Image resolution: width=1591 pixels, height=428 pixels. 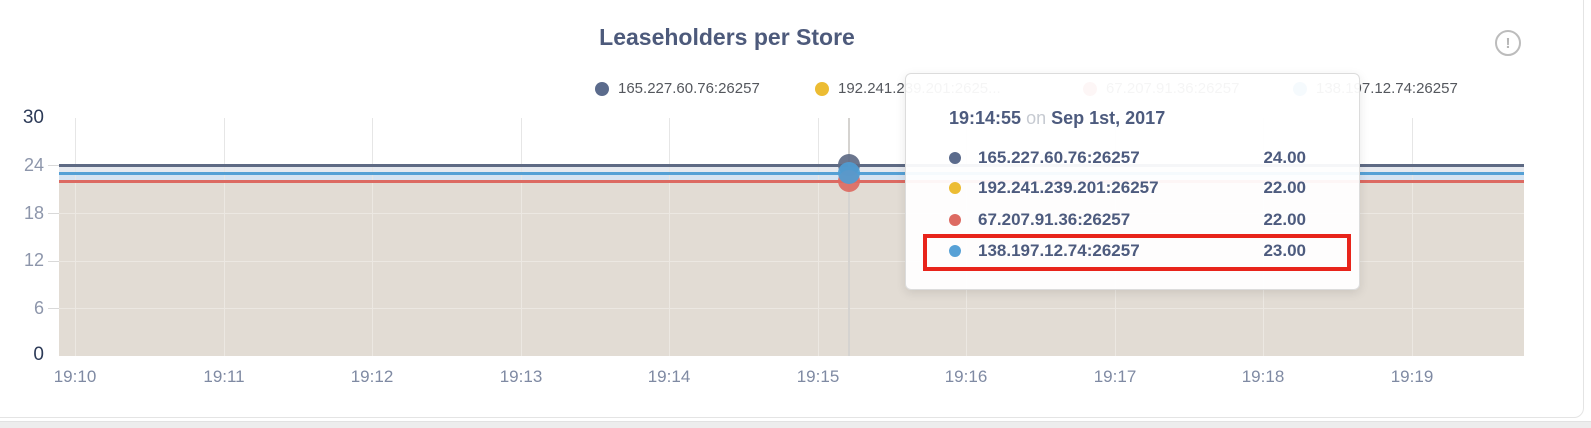 I want to click on x-axis-label: 19:17, so click(x=1115, y=376).